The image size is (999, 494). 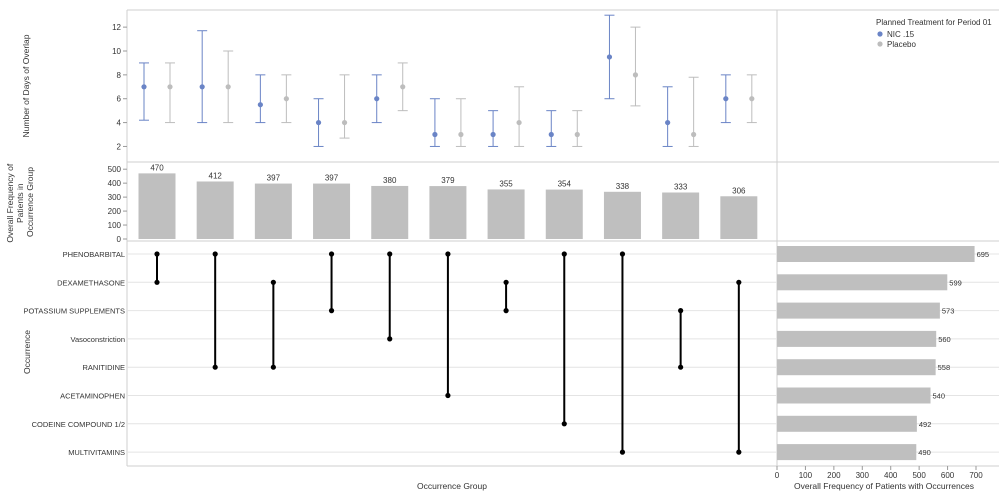 What do you see at coordinates (565, 184) in the screenshot?
I see `group-frequency-value-label: 354` at bounding box center [565, 184].